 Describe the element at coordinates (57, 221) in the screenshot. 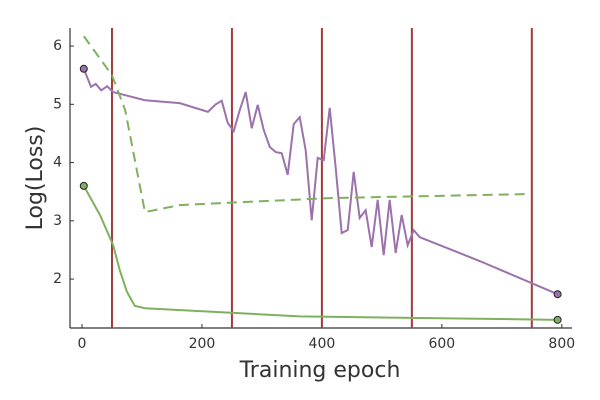

I see `y-tick-label: 3` at that location.